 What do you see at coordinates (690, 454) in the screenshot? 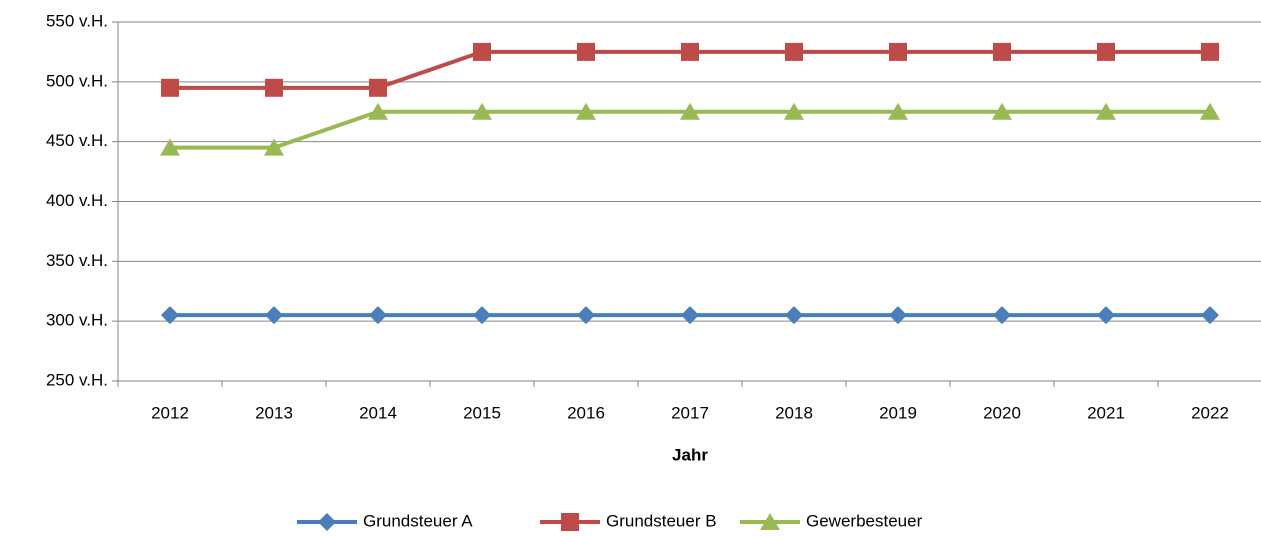
I see `x-axis-label: Jahr` at bounding box center [690, 454].